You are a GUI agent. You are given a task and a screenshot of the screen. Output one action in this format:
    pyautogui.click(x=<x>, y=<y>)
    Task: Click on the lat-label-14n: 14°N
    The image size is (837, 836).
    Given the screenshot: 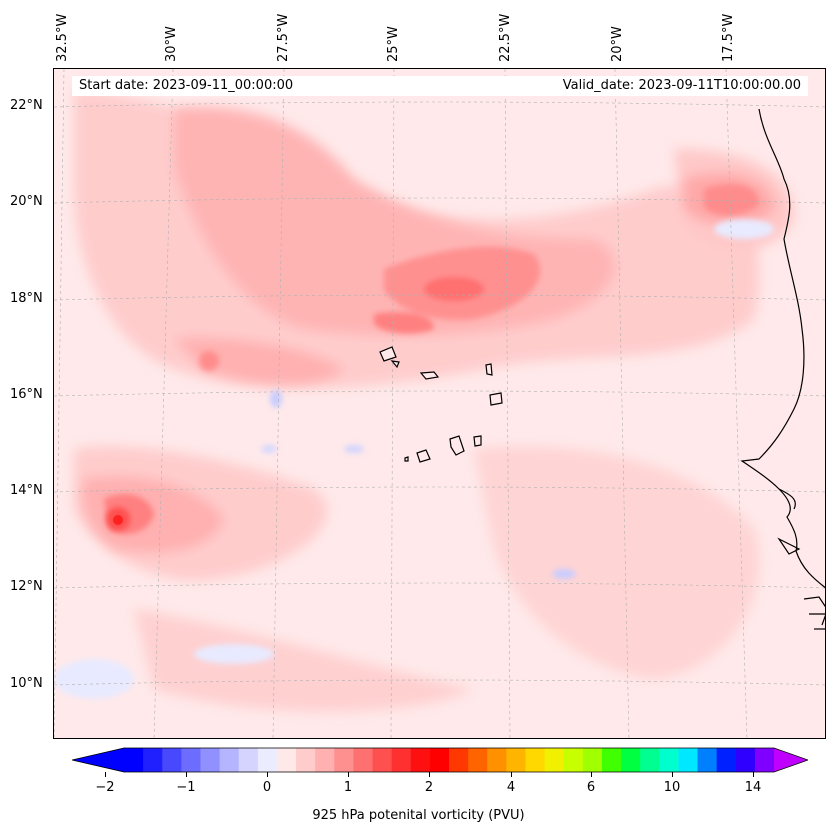 What is the action you would take?
    pyautogui.click(x=26, y=490)
    